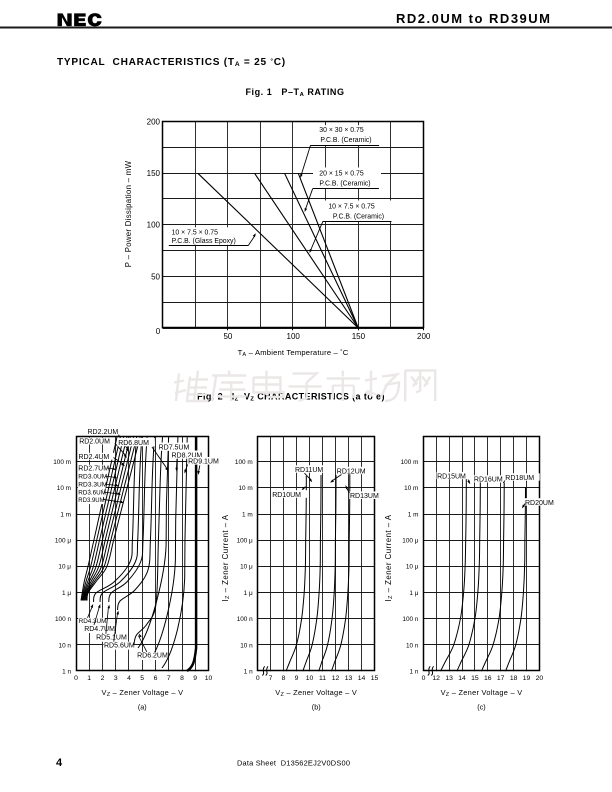 This screenshot has height=792, width=612. I want to click on svg-text: RD6.2UM, so click(152, 656).